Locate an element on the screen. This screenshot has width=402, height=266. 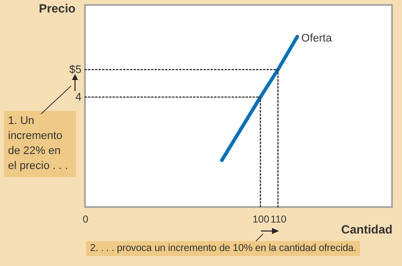
line-series is located at coordinates (260, 98).